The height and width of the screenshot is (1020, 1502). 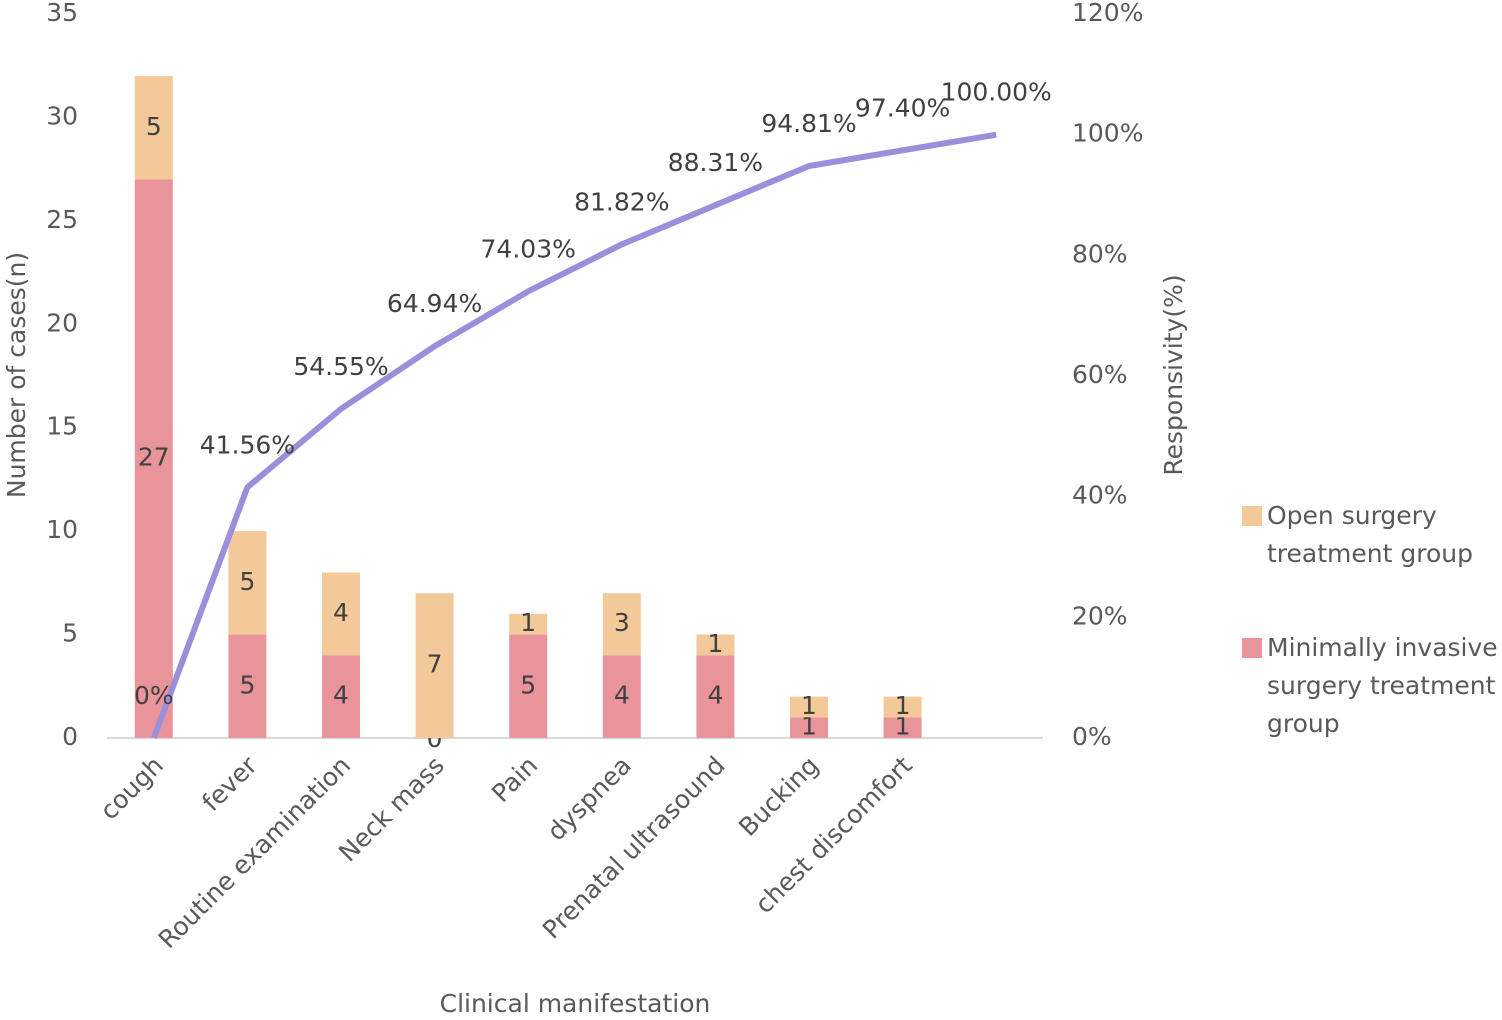 I want to click on x-tick-label: Bucking, so click(x=778, y=796).